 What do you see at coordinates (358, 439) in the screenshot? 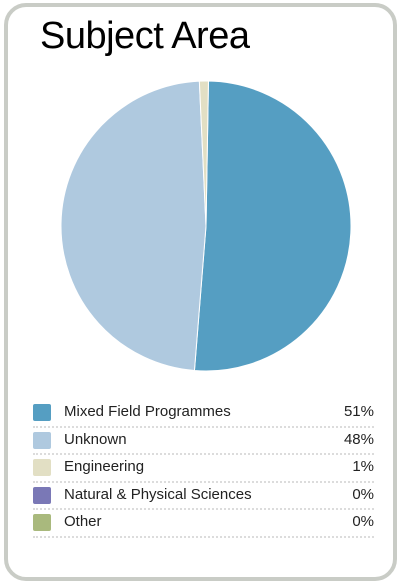
I see `legend-value: 48%` at bounding box center [358, 439].